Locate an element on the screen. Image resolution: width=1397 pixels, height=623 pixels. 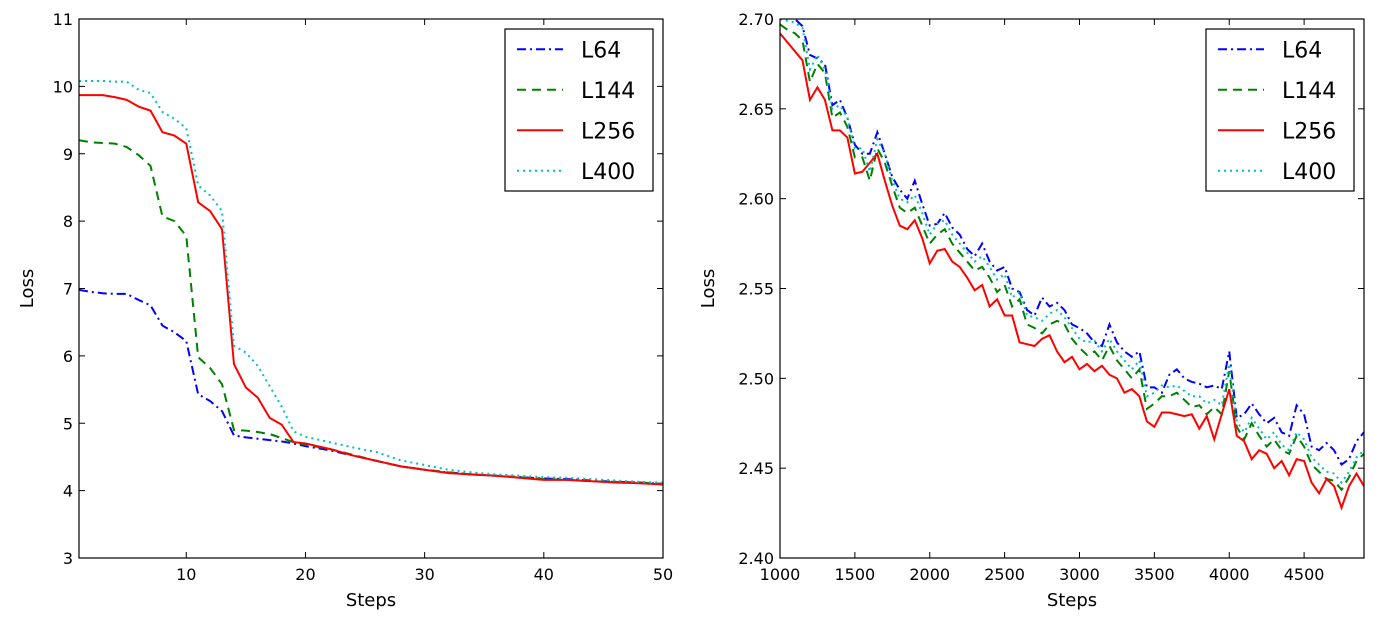
x-tick-label: 1500 is located at coordinates (855, 574).